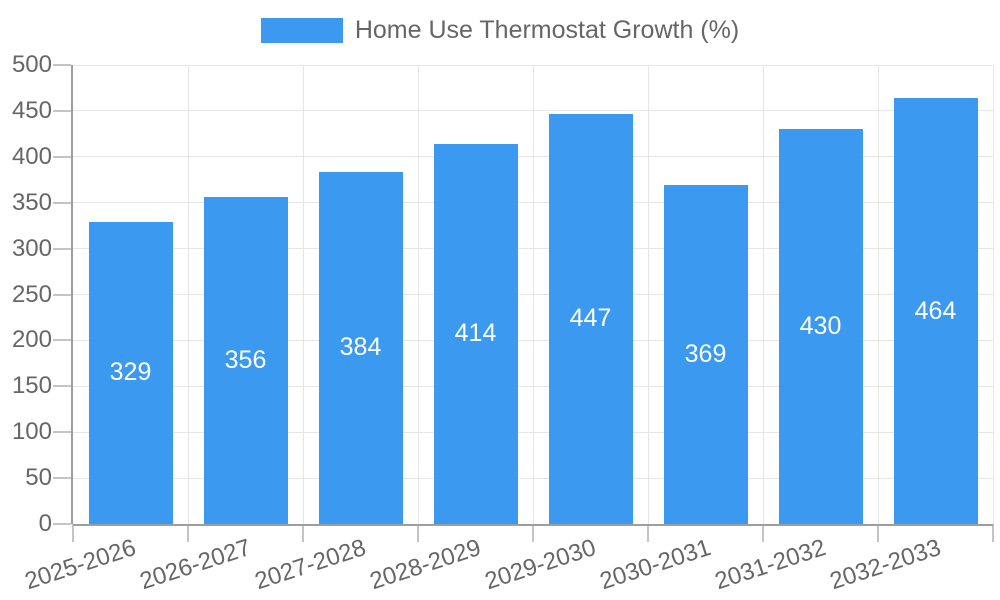 Image resolution: width=1000 pixels, height=600 pixels. I want to click on x-axis-tick-label: 2031-2032, so click(770, 565).